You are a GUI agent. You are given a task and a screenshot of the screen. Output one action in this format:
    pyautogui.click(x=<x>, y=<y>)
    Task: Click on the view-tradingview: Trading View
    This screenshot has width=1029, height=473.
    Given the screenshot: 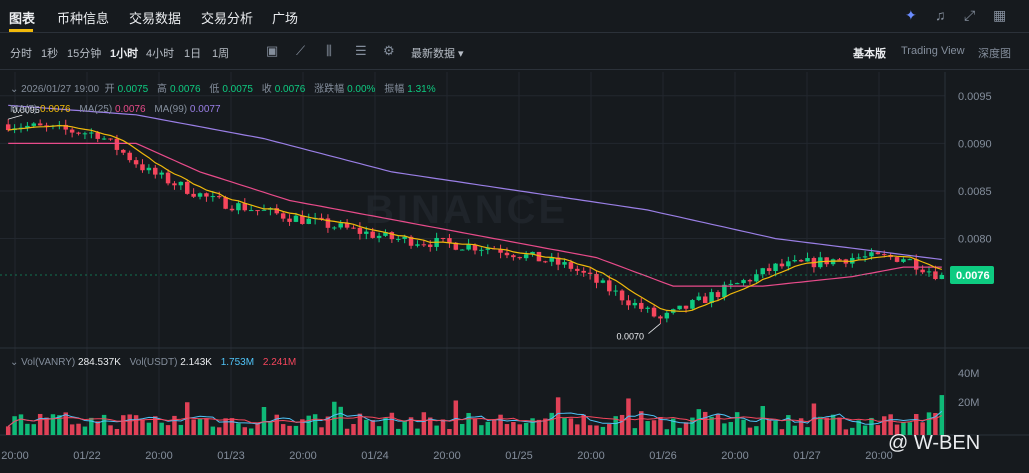 What is the action you would take?
    pyautogui.click(x=933, y=51)
    